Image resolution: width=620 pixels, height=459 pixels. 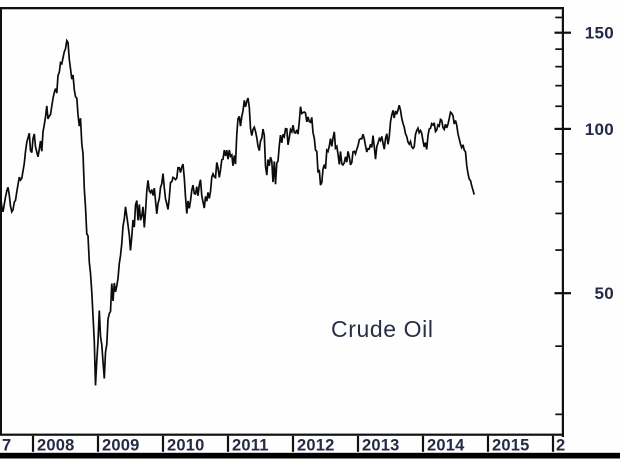 What do you see at coordinates (282, 434) in the screenshot?
I see `x-axis-line` at bounding box center [282, 434].